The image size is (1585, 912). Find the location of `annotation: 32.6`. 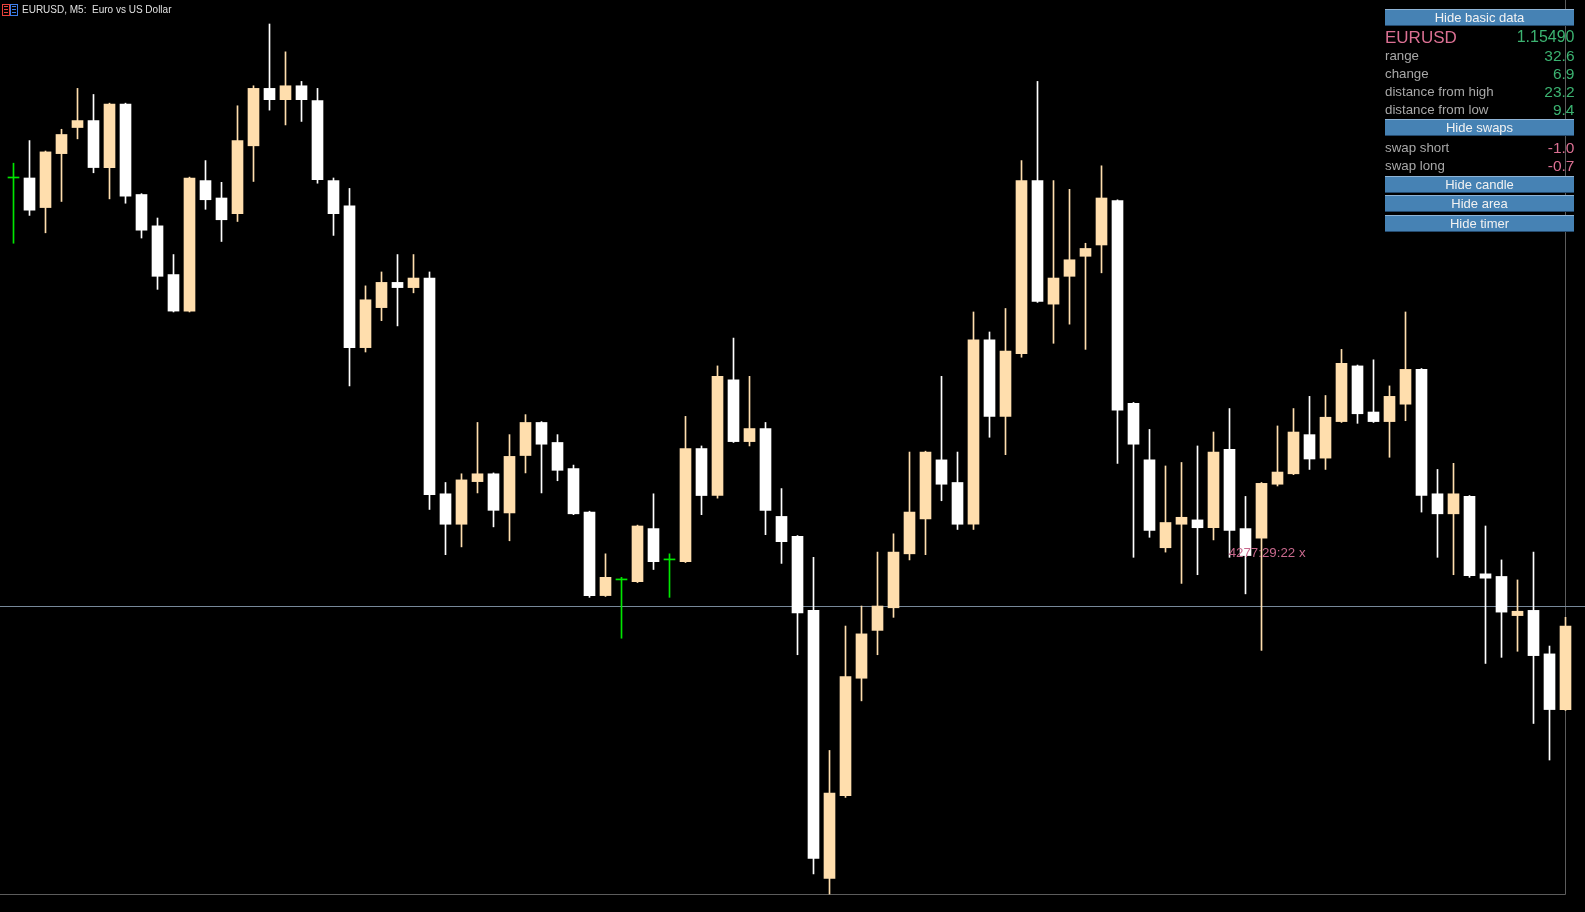

annotation: 32.6 is located at coordinates (1559, 55).